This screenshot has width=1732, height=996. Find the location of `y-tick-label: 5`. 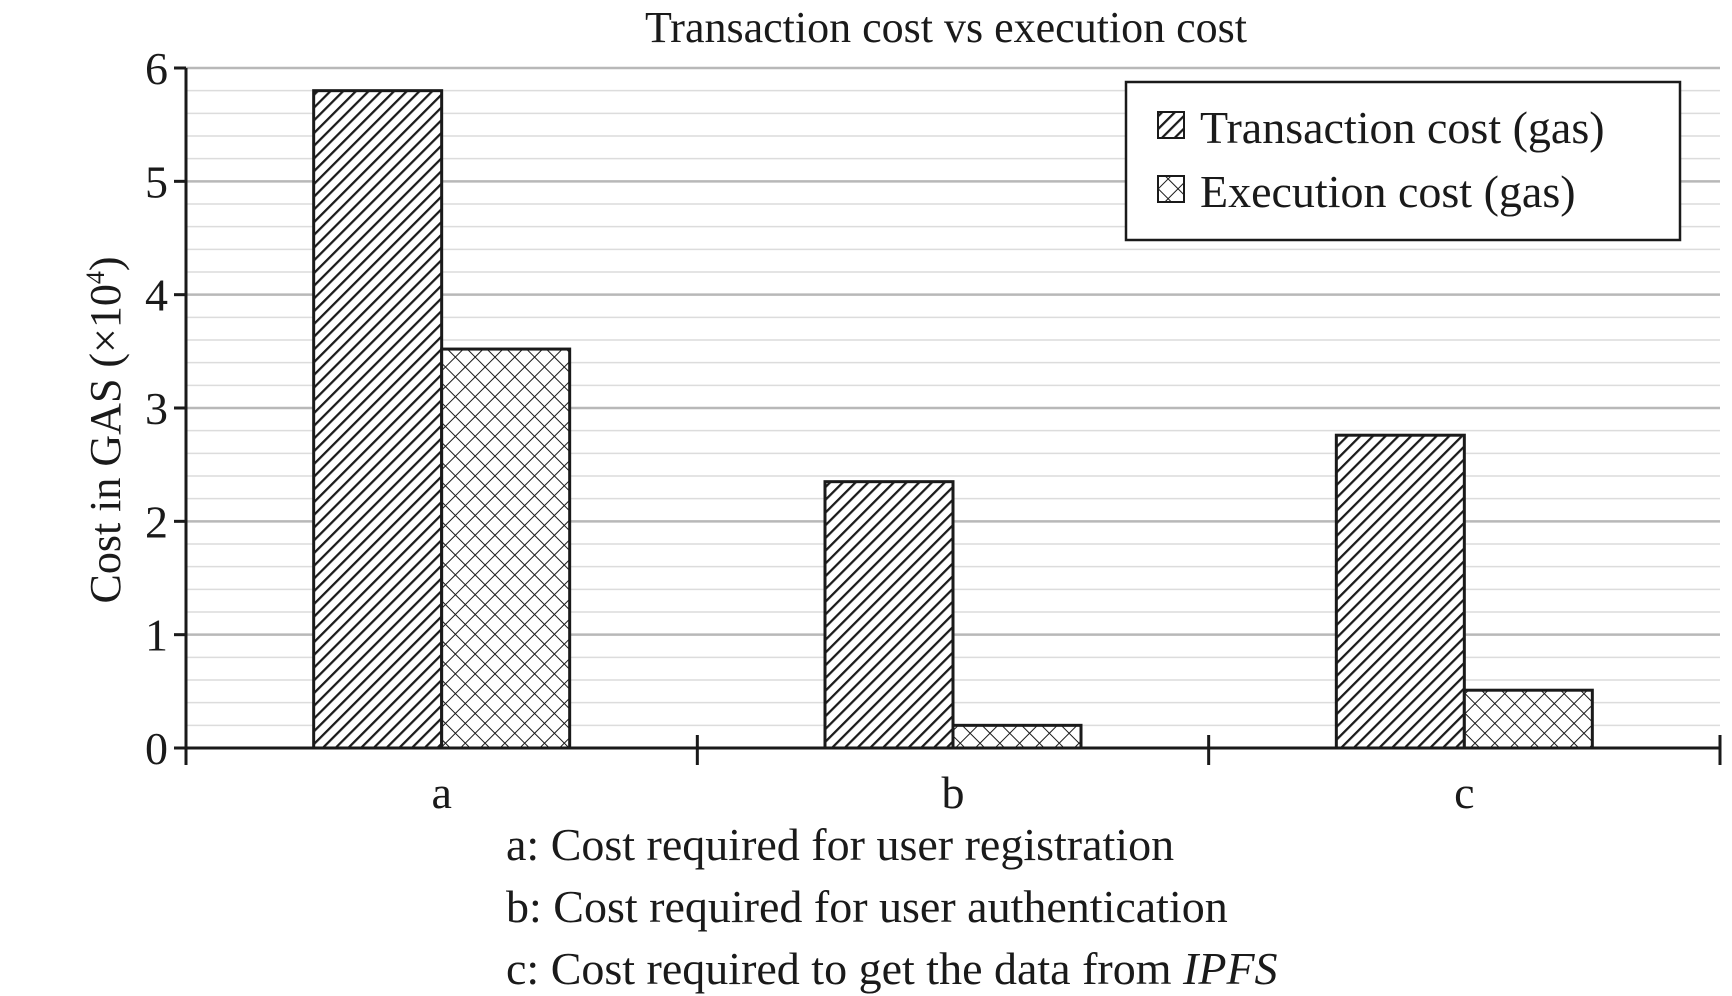

y-tick-label: 5 is located at coordinates (156, 181).